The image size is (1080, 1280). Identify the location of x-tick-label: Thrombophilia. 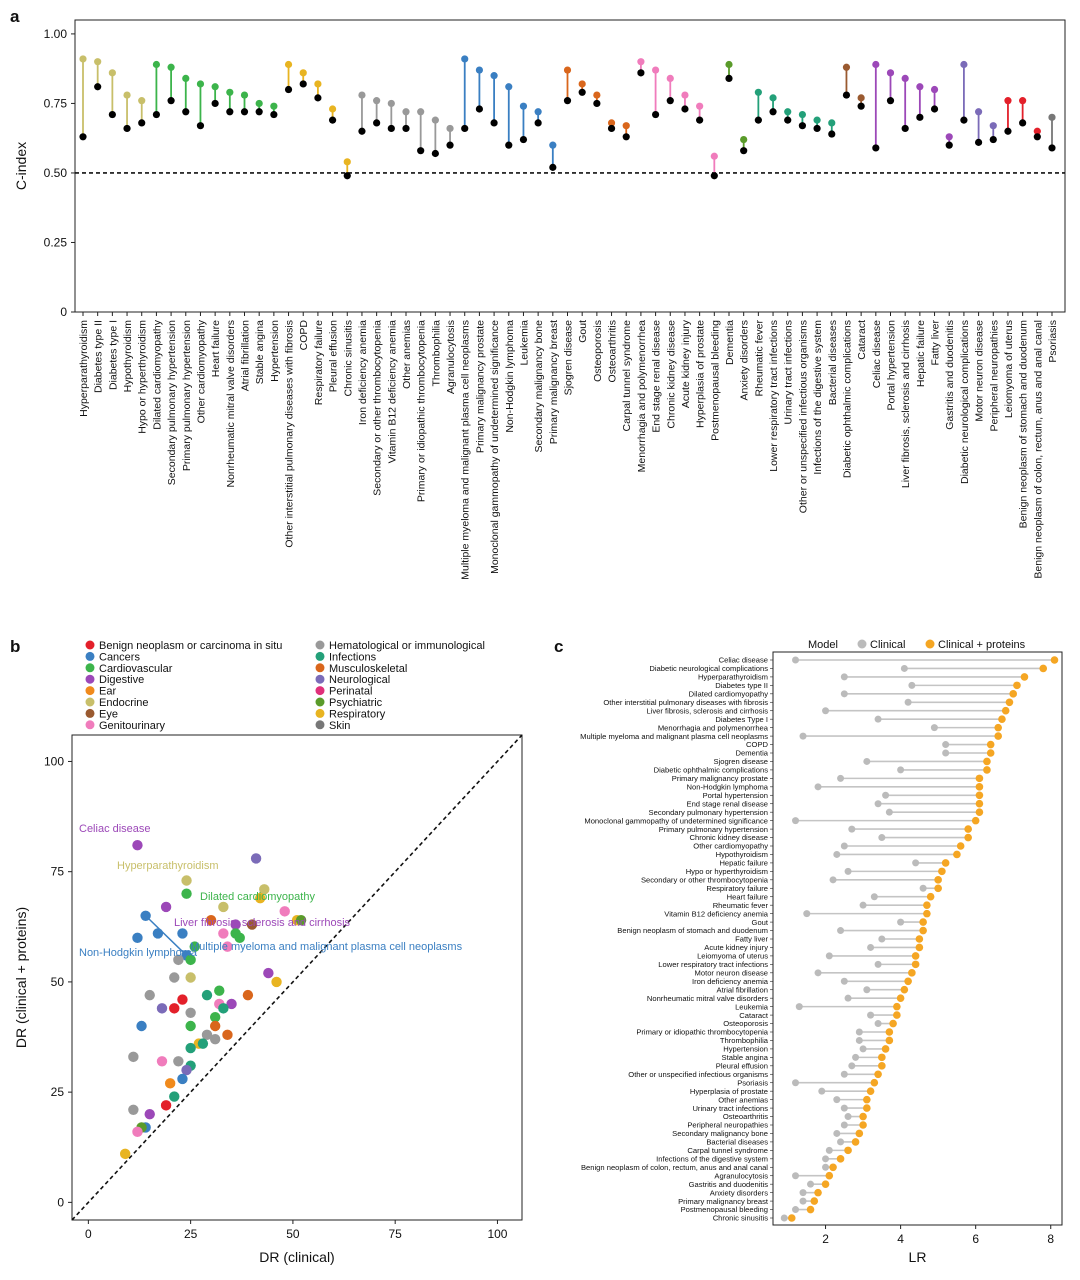
(436, 353).